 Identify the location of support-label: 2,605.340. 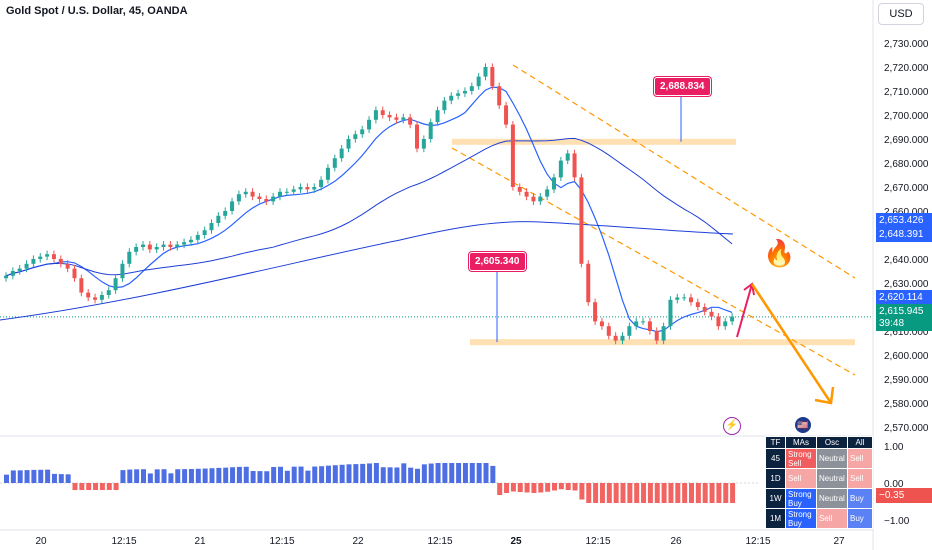
(497, 261).